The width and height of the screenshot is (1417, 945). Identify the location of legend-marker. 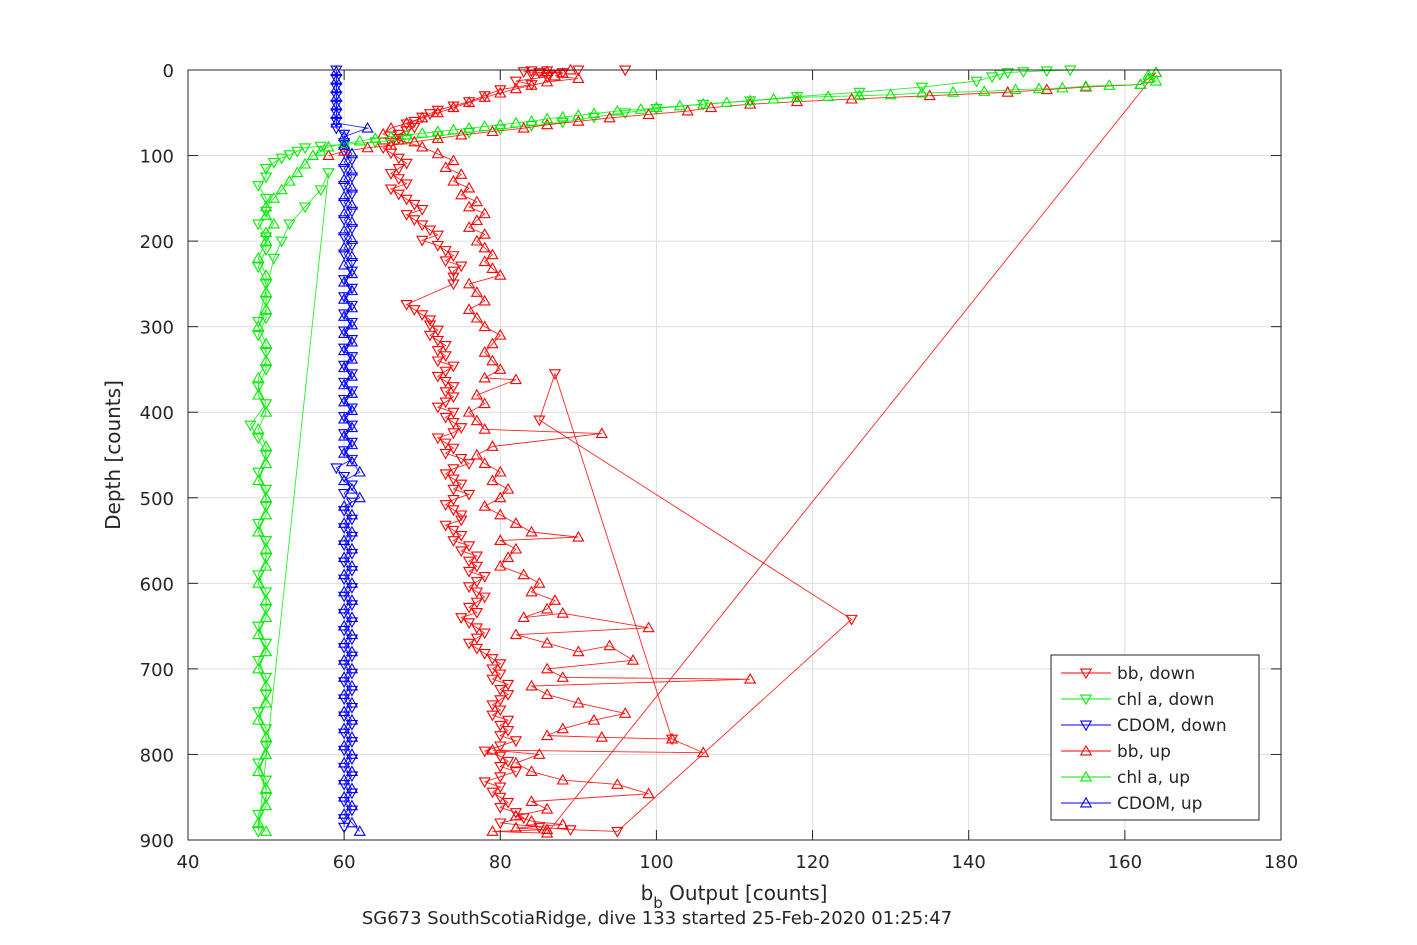
(1086, 726).